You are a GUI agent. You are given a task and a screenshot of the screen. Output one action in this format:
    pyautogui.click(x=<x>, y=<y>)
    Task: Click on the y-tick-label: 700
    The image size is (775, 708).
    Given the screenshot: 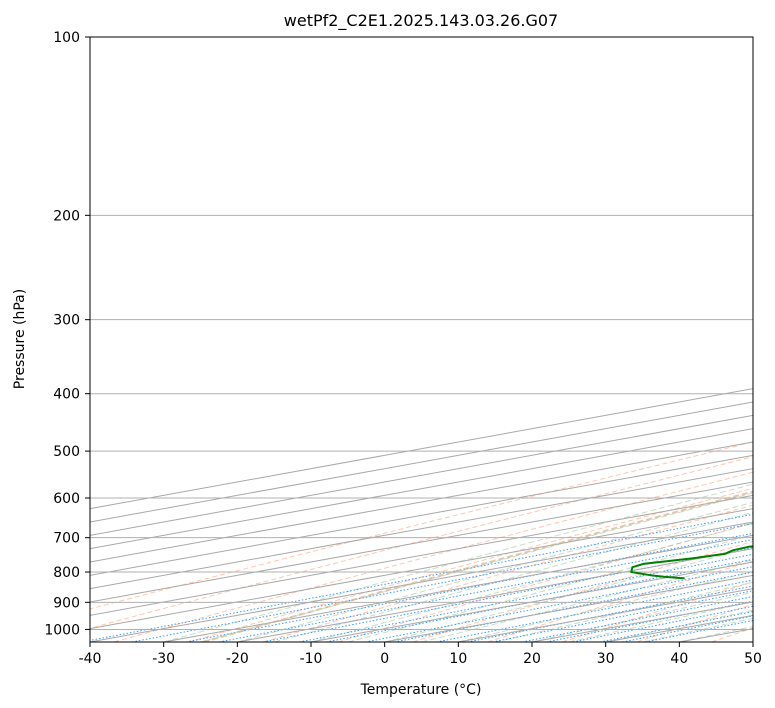 What is the action you would take?
    pyautogui.click(x=66, y=539)
    